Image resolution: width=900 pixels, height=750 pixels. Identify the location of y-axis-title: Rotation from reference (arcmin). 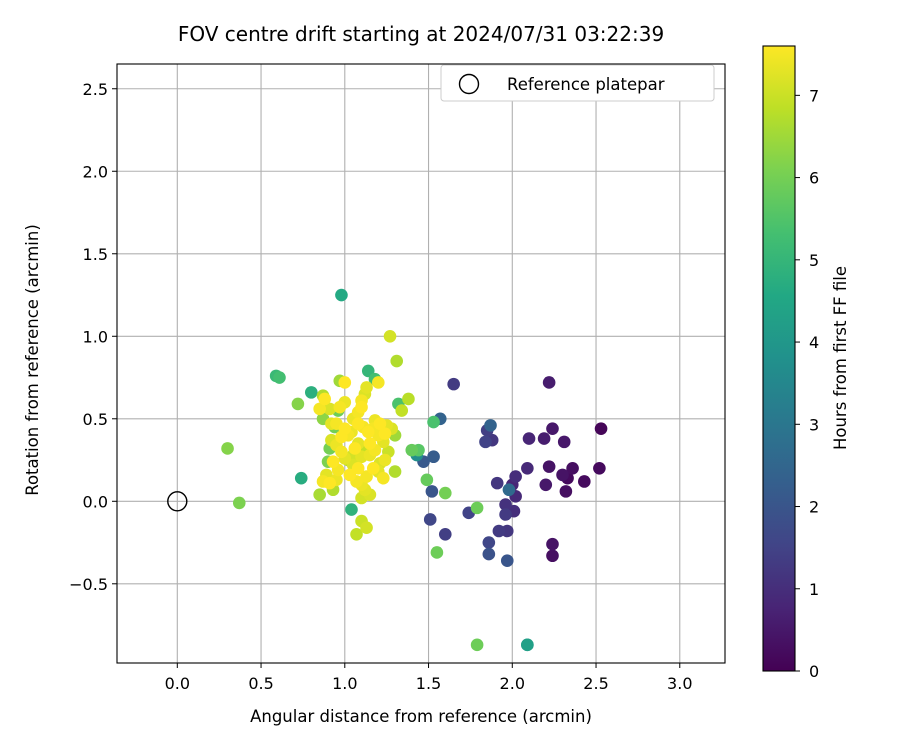
(32, 360).